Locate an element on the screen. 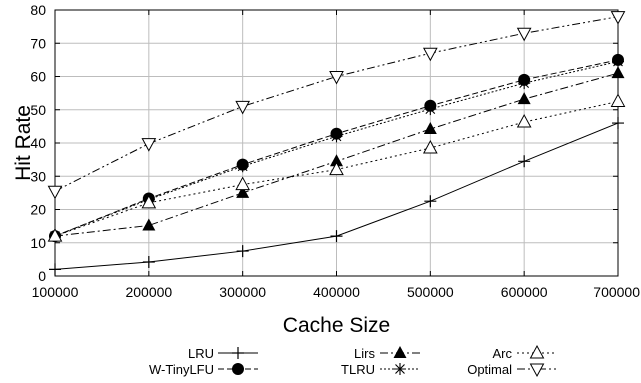 The image size is (641, 383). legend-label: Optimal is located at coordinates (489, 369).